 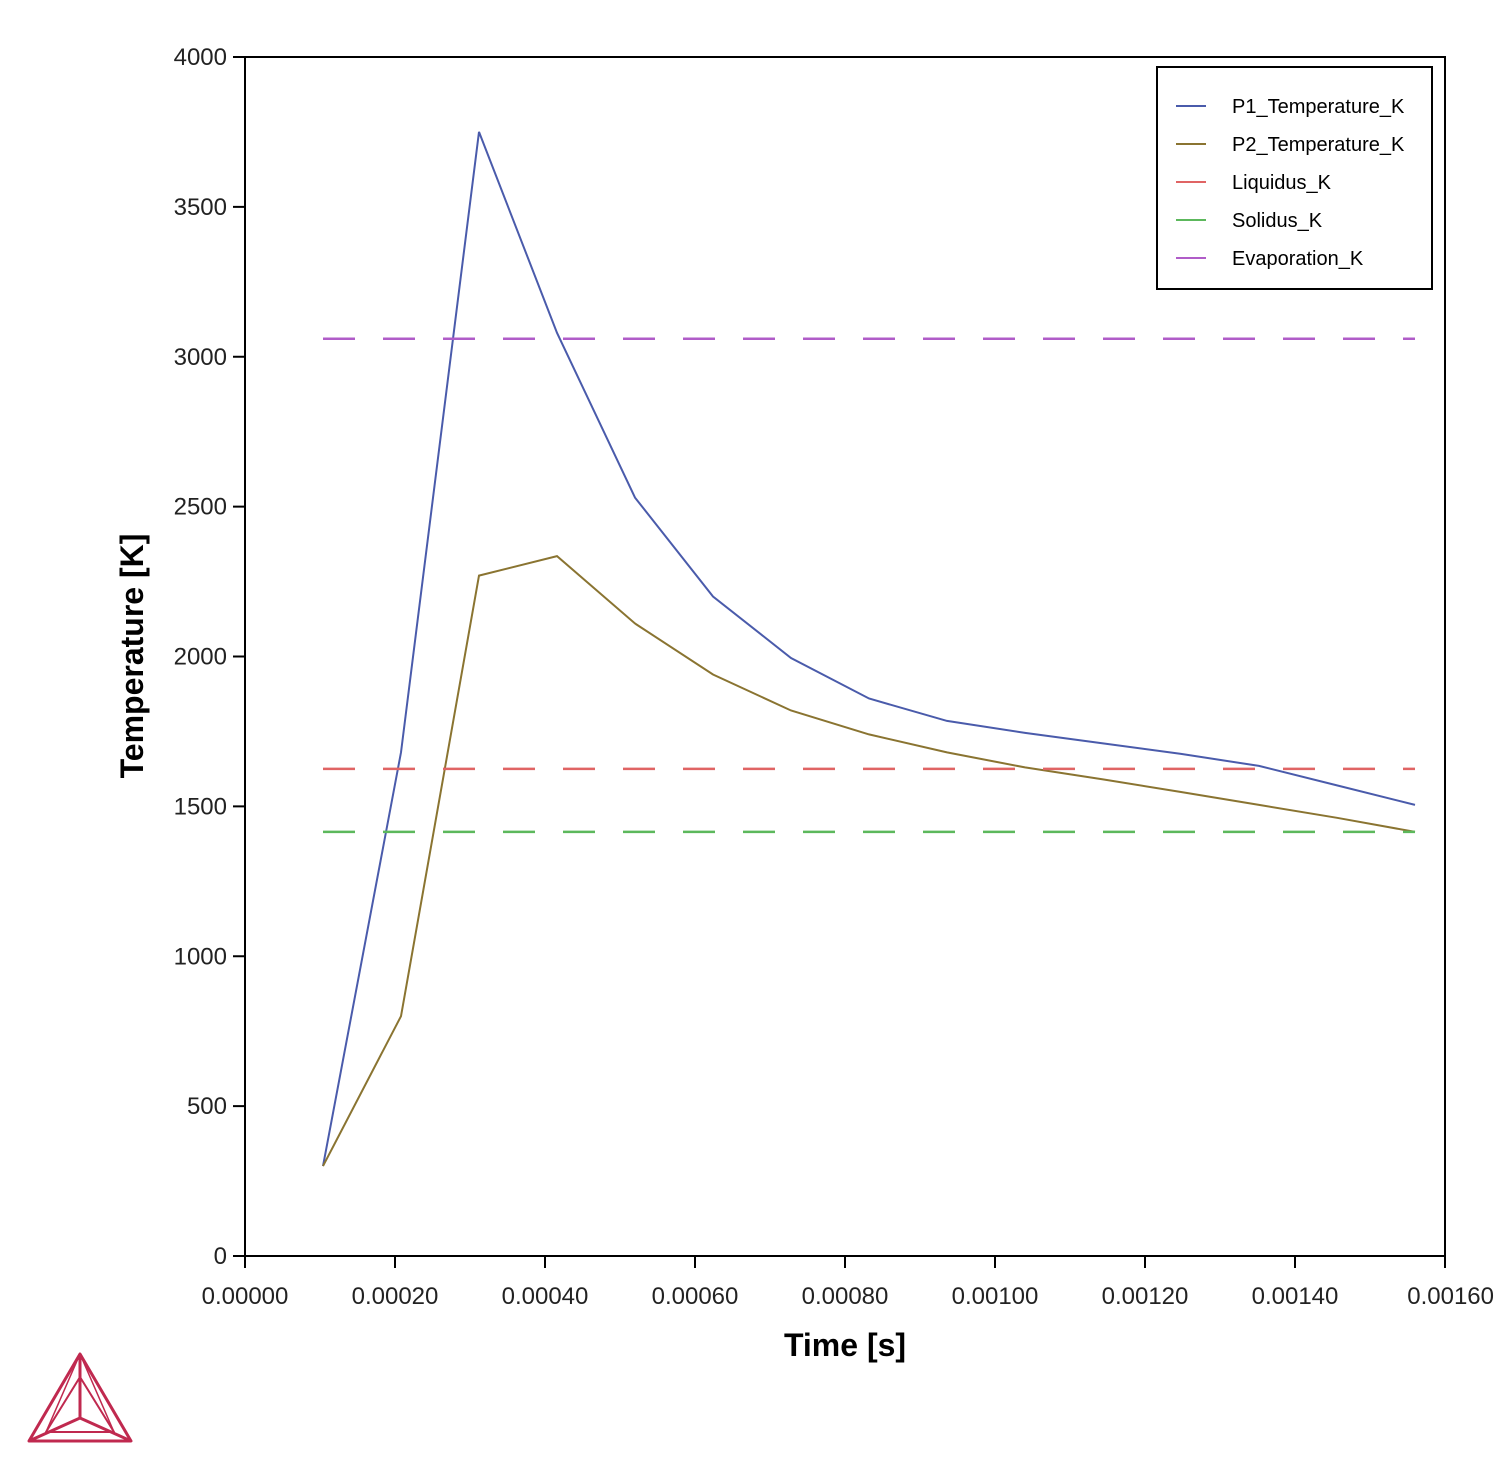 I want to click on thermo-calc-triangle-logo-icon, so click(x=80, y=1397).